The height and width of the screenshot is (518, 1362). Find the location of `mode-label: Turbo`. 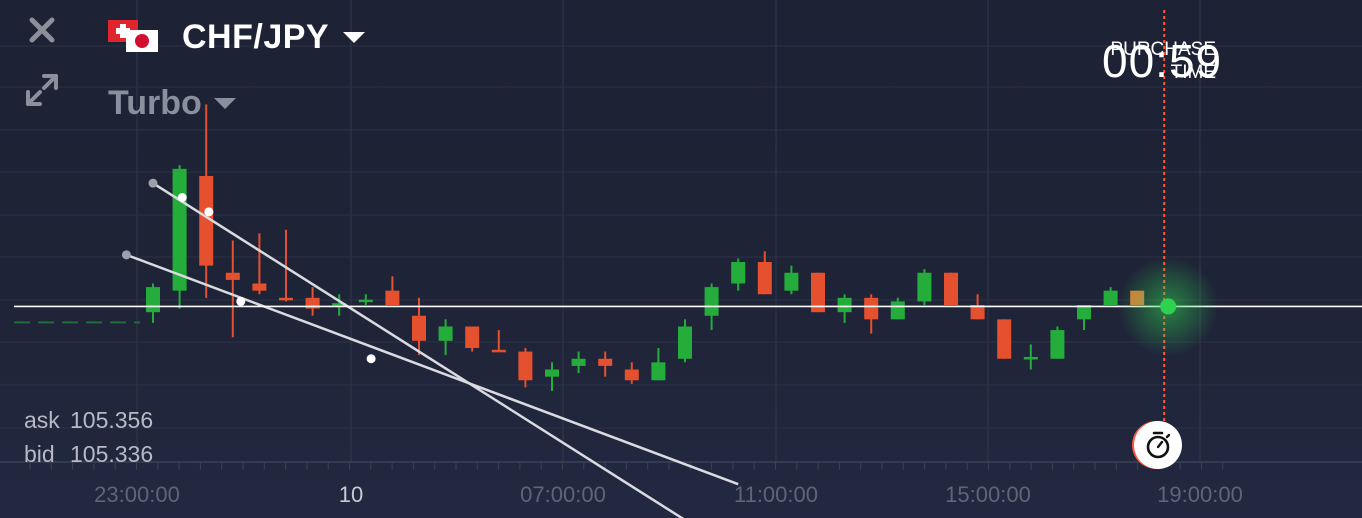

mode-label: Turbo is located at coordinates (155, 103).